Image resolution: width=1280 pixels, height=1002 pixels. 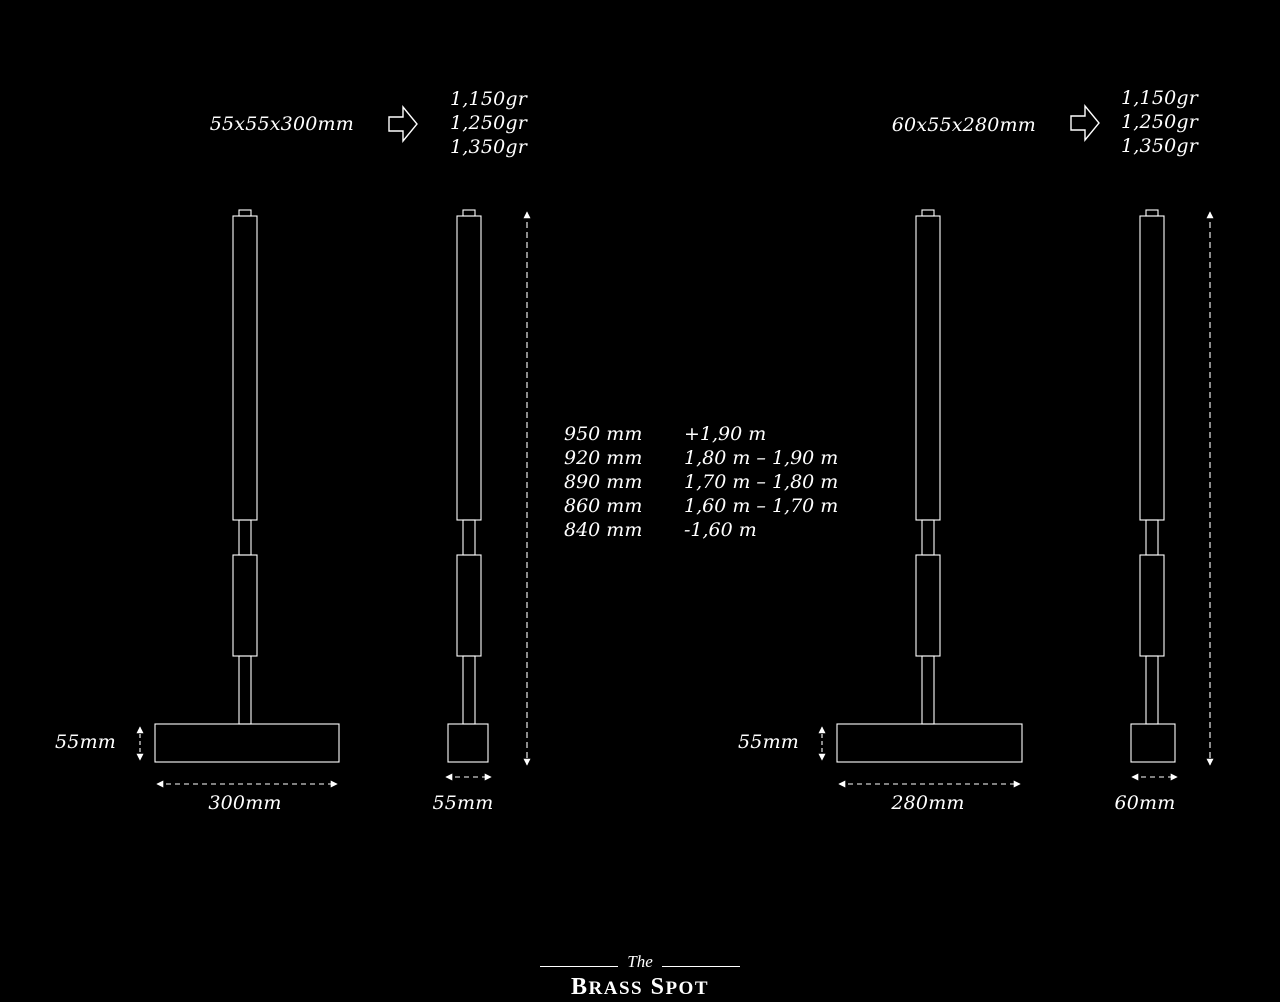 I want to click on length-table-row: 840 mm -1,60 m, so click(x=660, y=530).